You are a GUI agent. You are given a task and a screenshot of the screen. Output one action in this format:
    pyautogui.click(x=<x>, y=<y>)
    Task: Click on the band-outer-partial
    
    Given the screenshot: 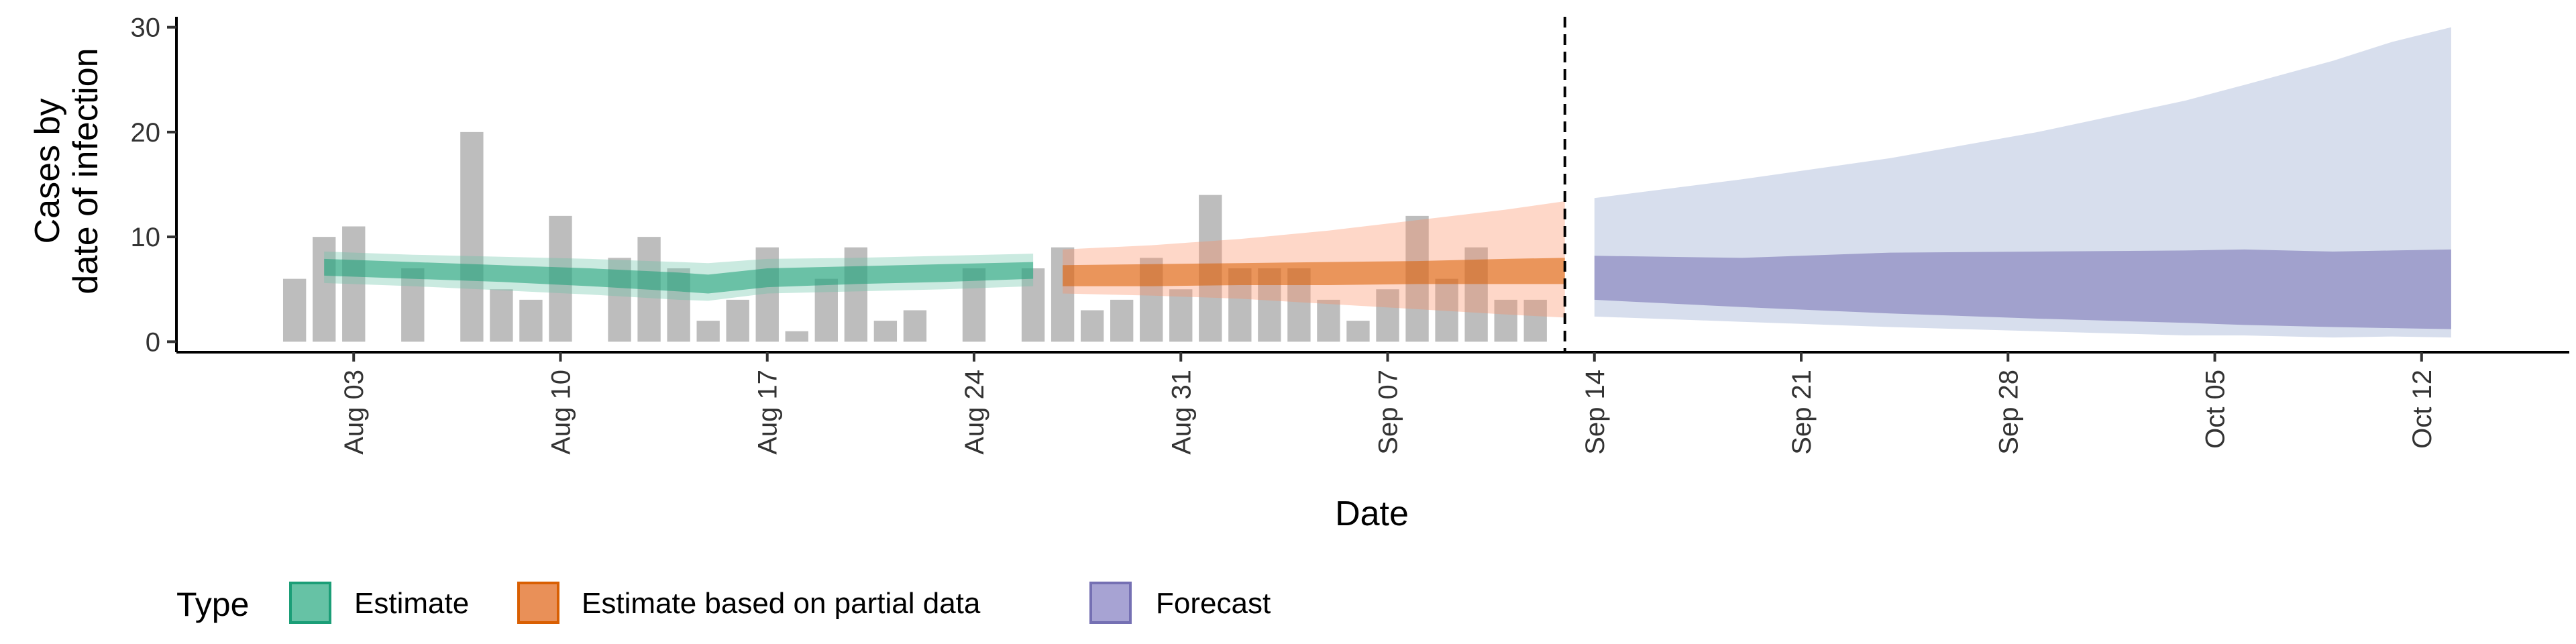 What is the action you would take?
    pyautogui.click(x=1314, y=259)
    